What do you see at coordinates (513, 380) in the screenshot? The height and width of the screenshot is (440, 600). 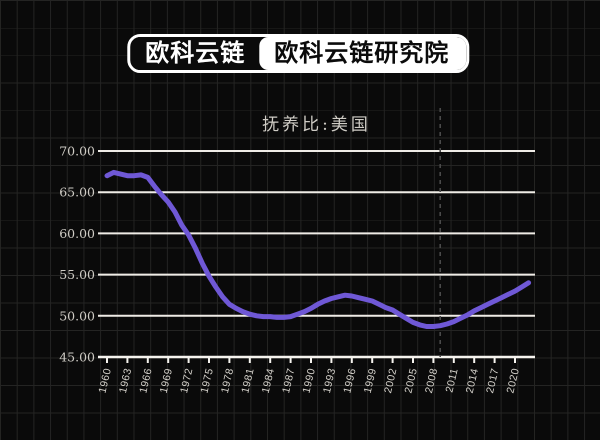 I see `x-tick-label: 2020` at bounding box center [513, 380].